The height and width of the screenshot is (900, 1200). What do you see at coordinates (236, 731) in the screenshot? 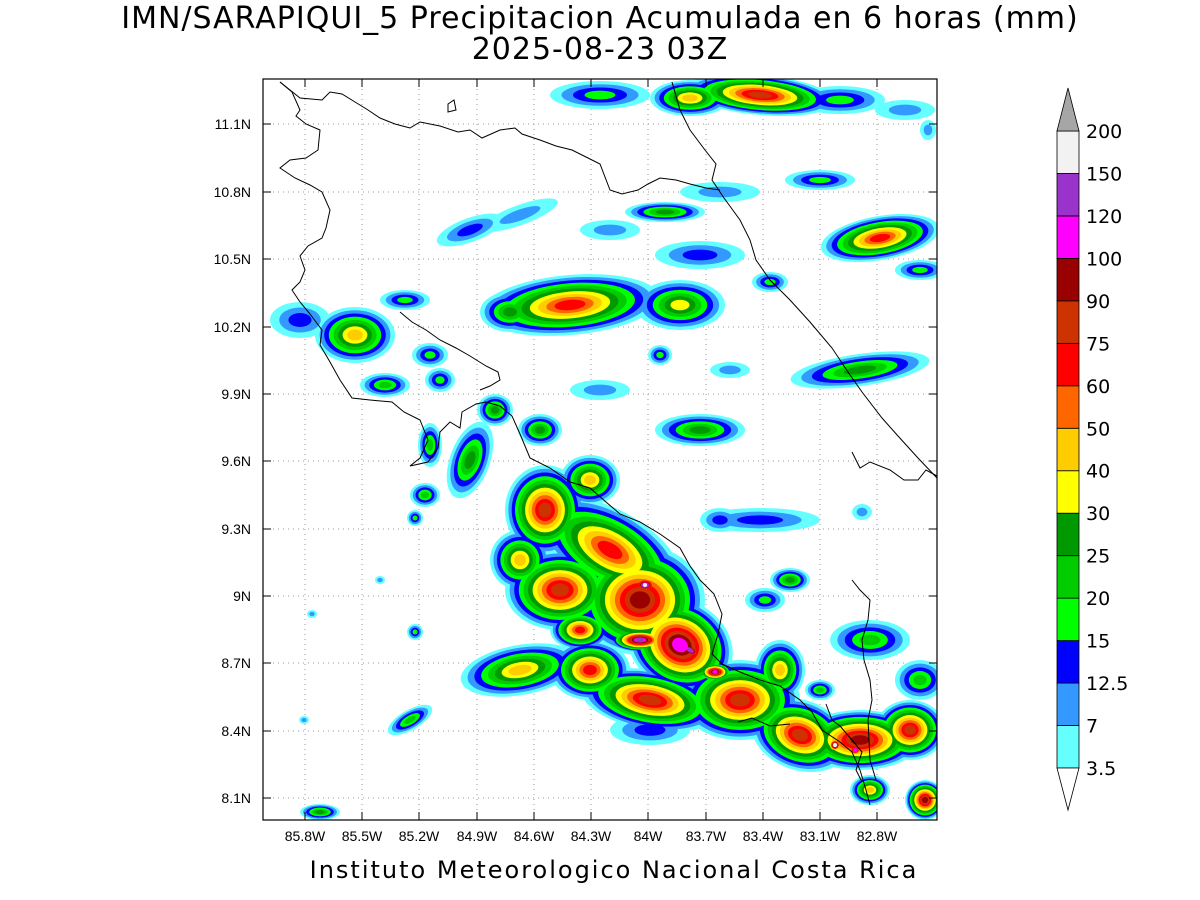
I see `y-tick-label: 8.4N` at bounding box center [236, 731].